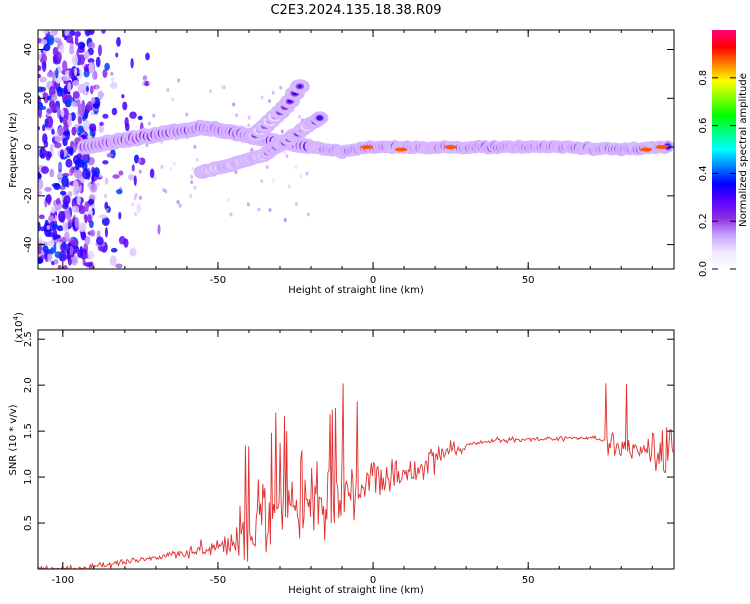 This screenshot has height=604, width=750. I want to click on colorbar-tick-label: 0.6, so click(703, 126).